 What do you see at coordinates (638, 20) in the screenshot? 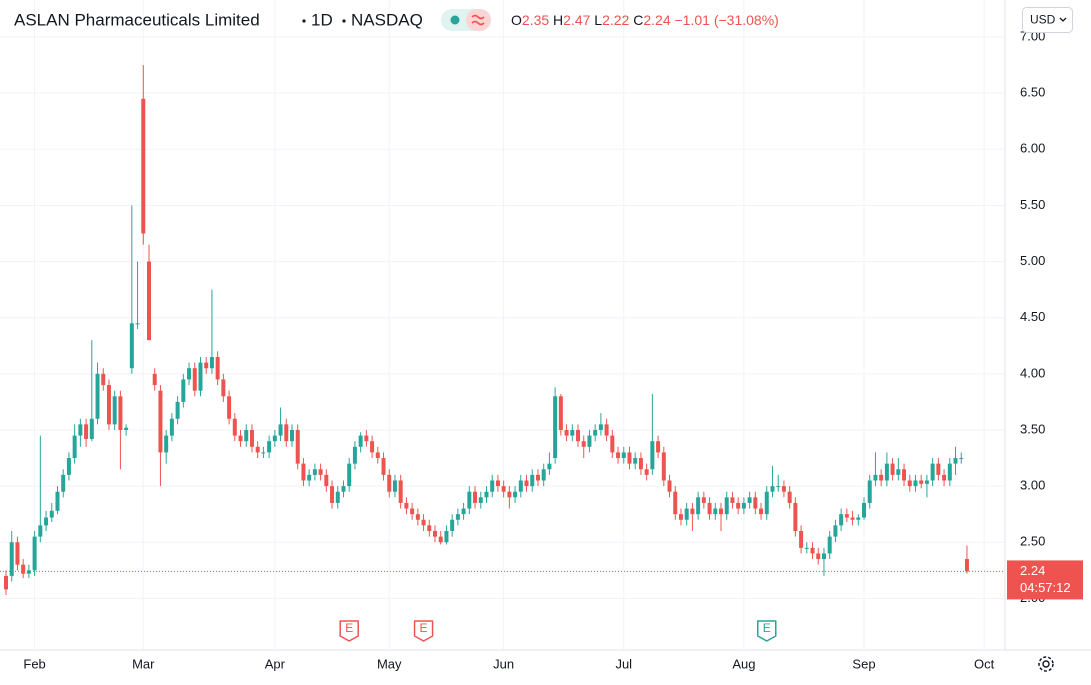
I see `c-label: C` at bounding box center [638, 20].